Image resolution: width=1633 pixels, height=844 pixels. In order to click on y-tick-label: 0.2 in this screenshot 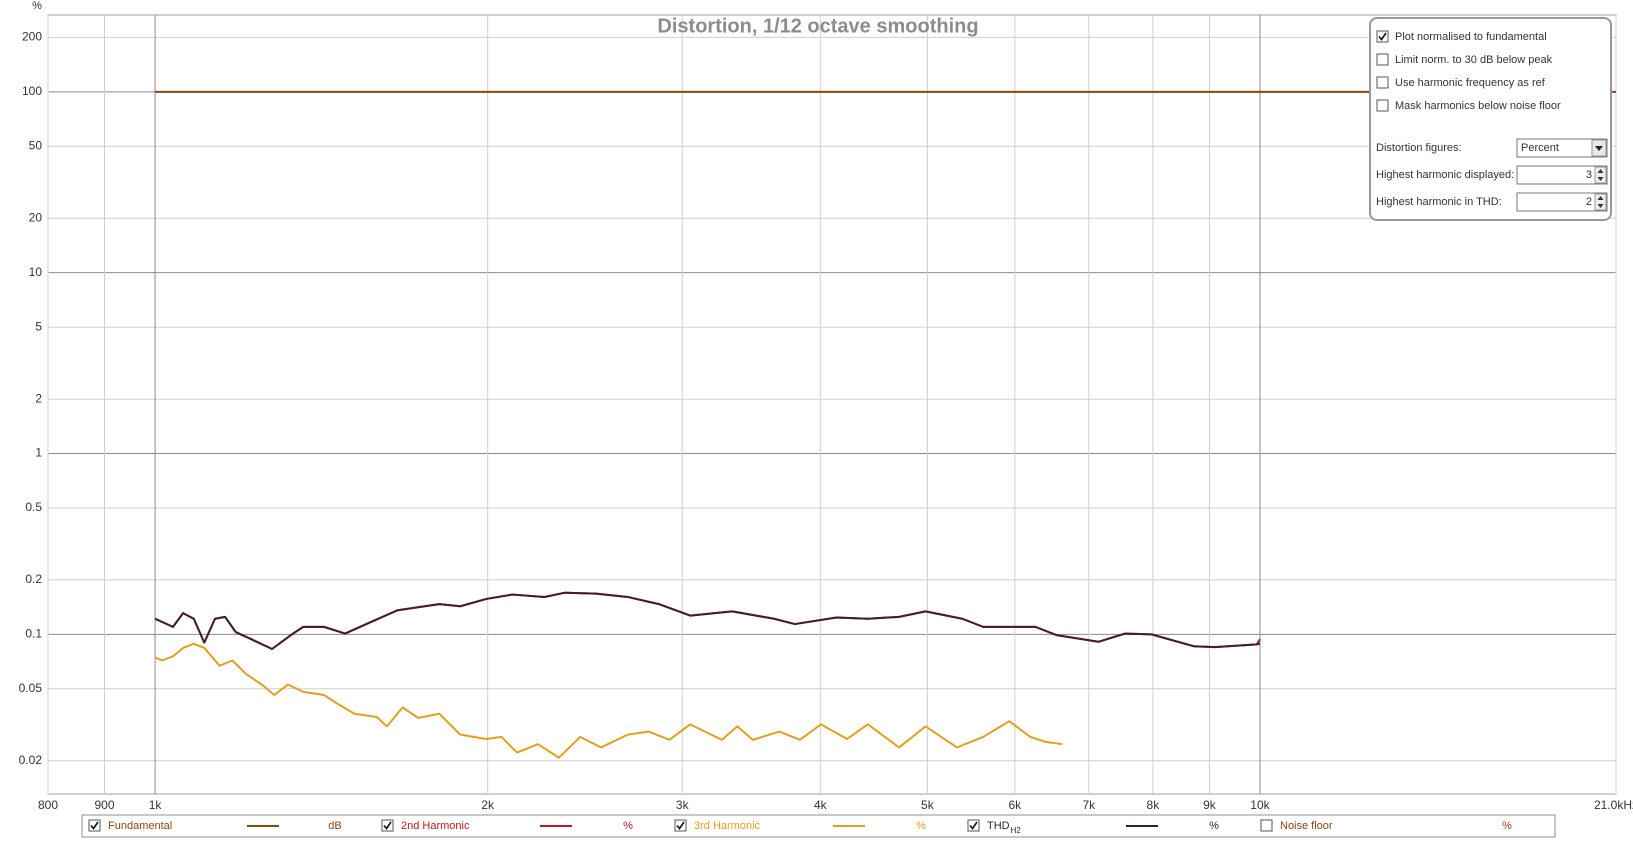, I will do `click(33, 579)`.